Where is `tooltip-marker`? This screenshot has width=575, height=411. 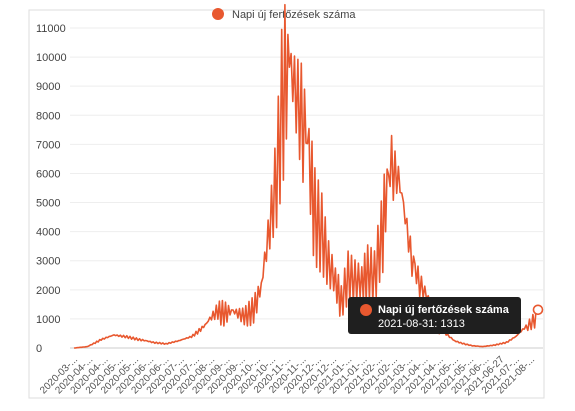 tooltip-marker is located at coordinates (366, 310).